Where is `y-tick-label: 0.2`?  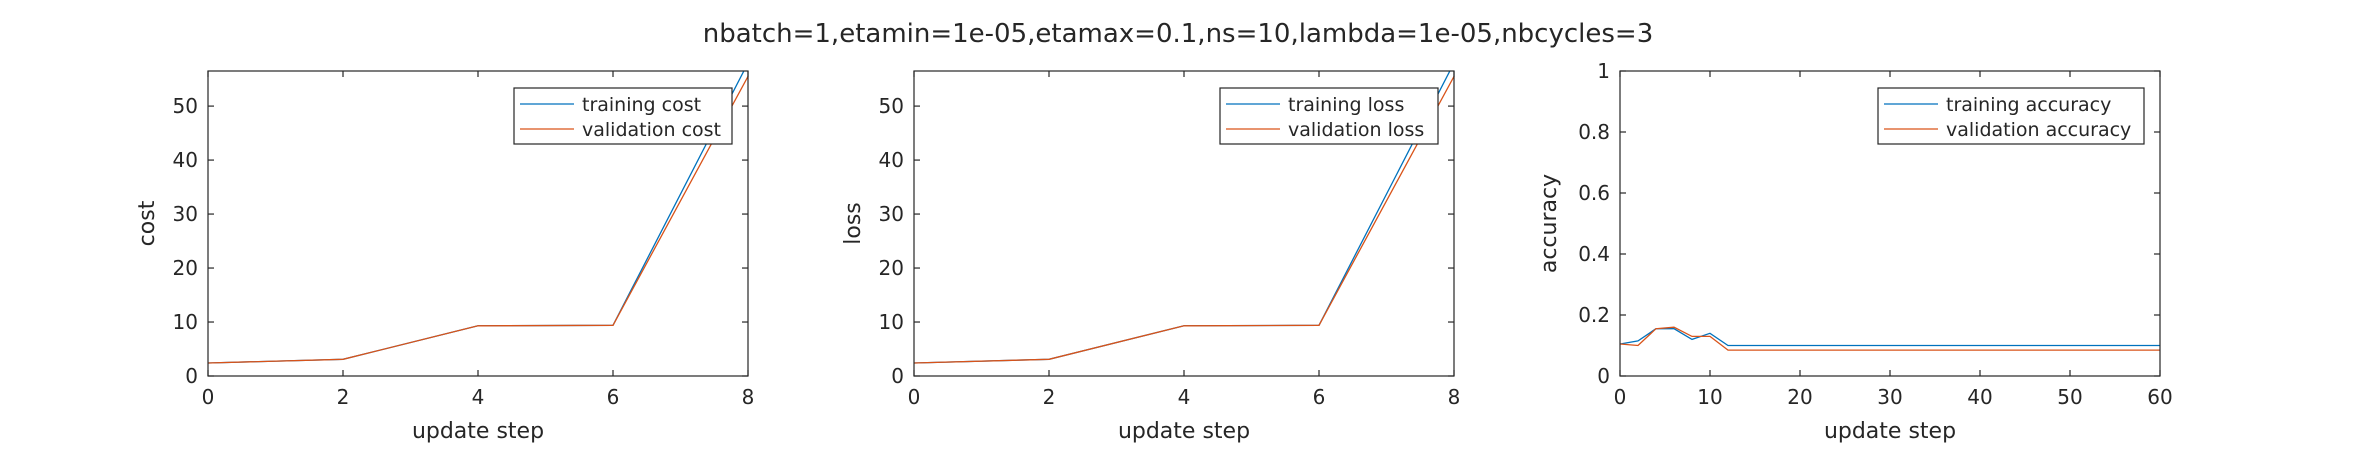
y-tick-label: 0.2 is located at coordinates (1594, 315).